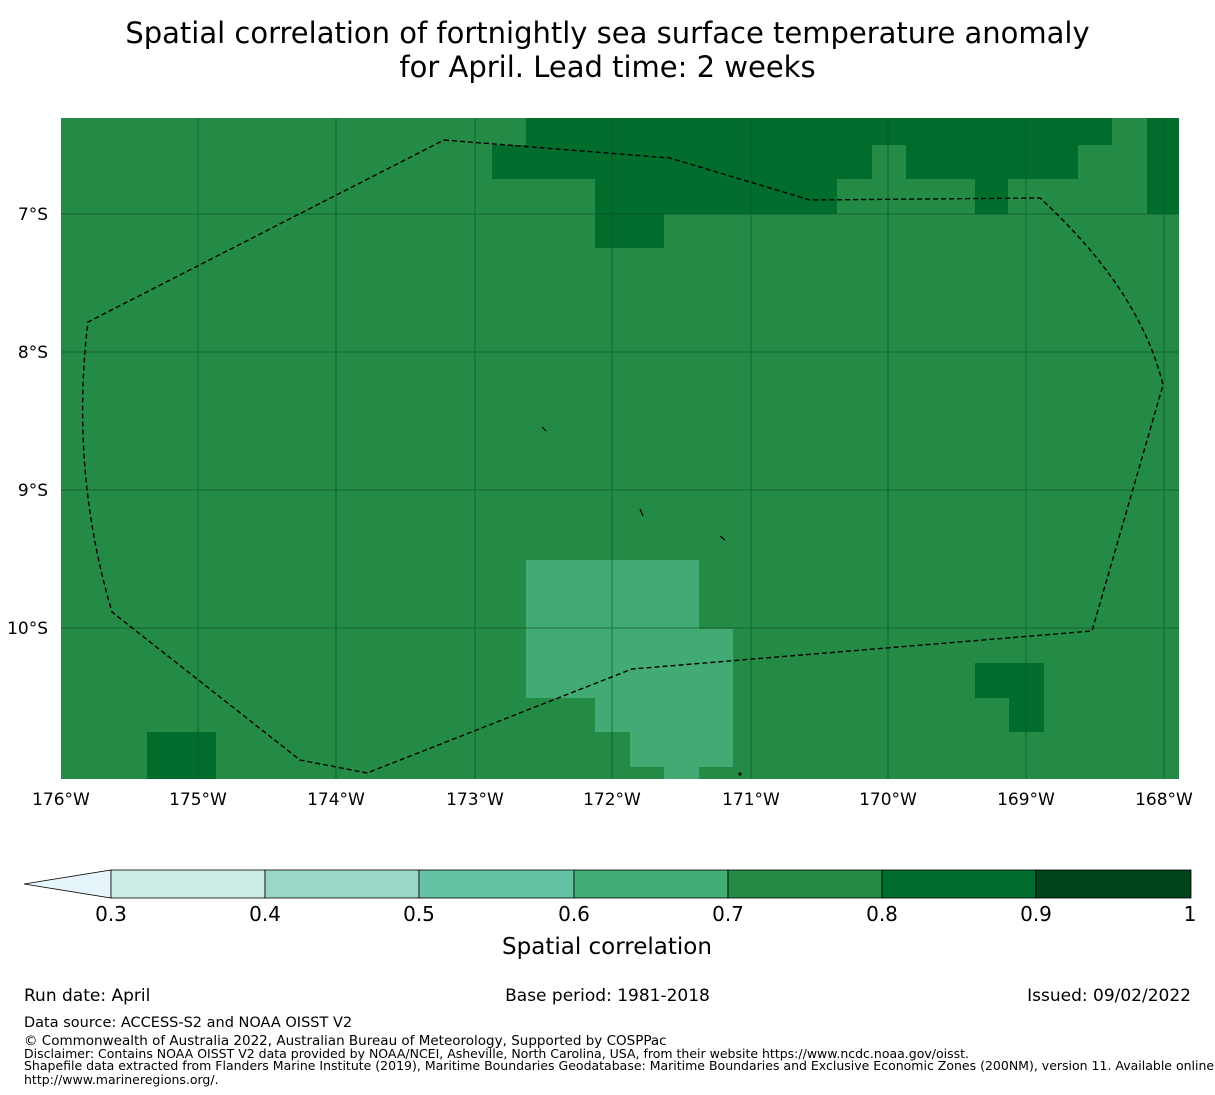 The image size is (1215, 1095). What do you see at coordinates (265, 914) in the screenshot?
I see `colorbar-tick: 0.4` at bounding box center [265, 914].